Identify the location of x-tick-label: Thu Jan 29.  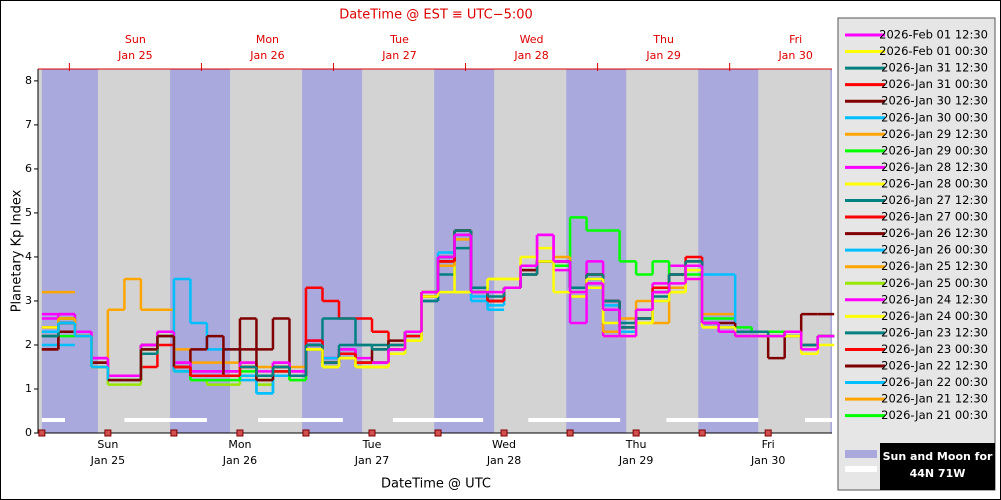
(636, 452).